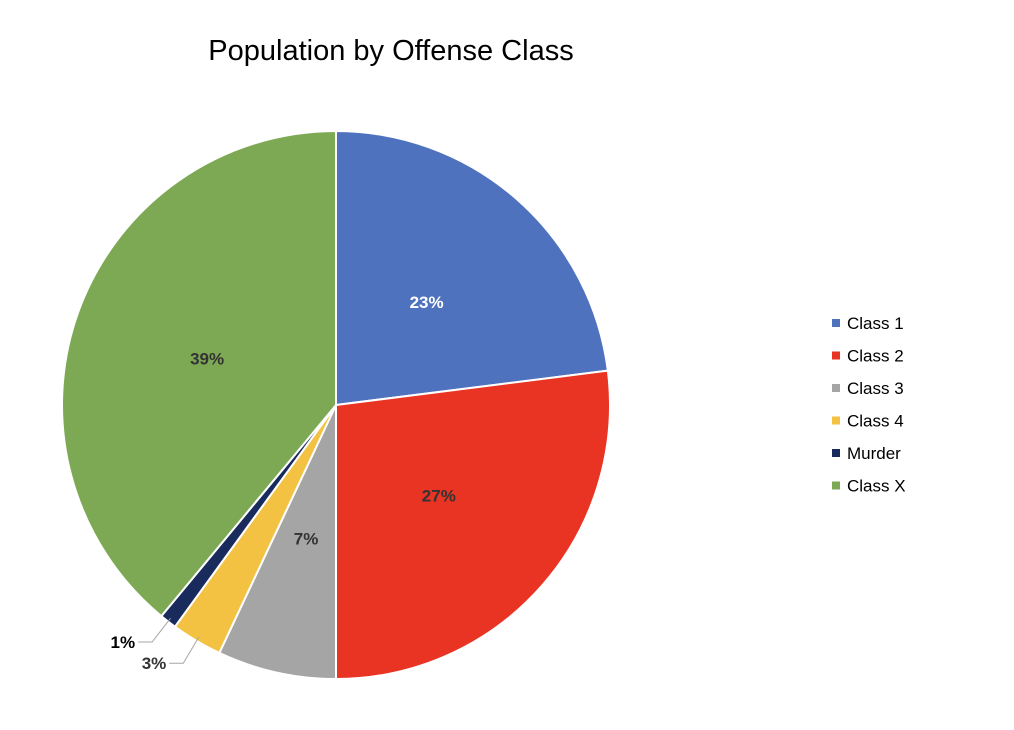 This screenshot has width=1014, height=730. I want to click on legend-label-murder: Murder, so click(874, 453).